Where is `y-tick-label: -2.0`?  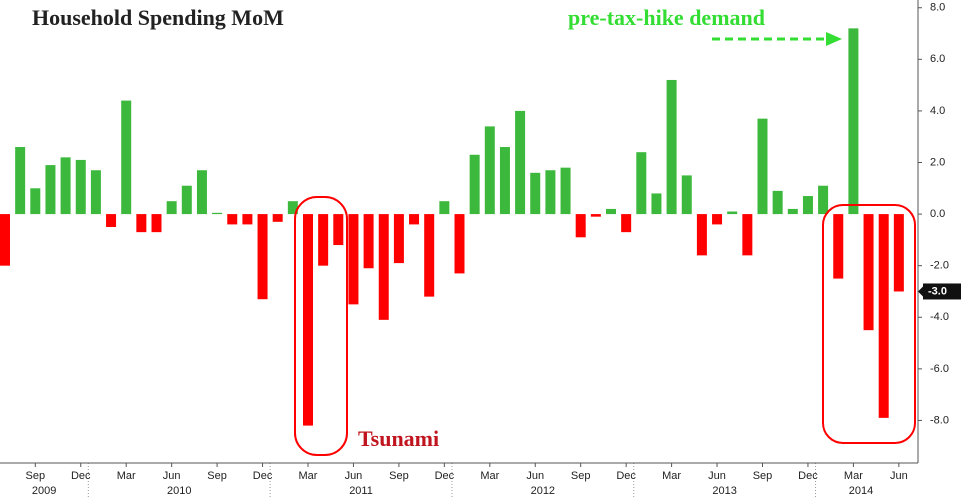 y-tick-label: -2.0 is located at coordinates (939, 266).